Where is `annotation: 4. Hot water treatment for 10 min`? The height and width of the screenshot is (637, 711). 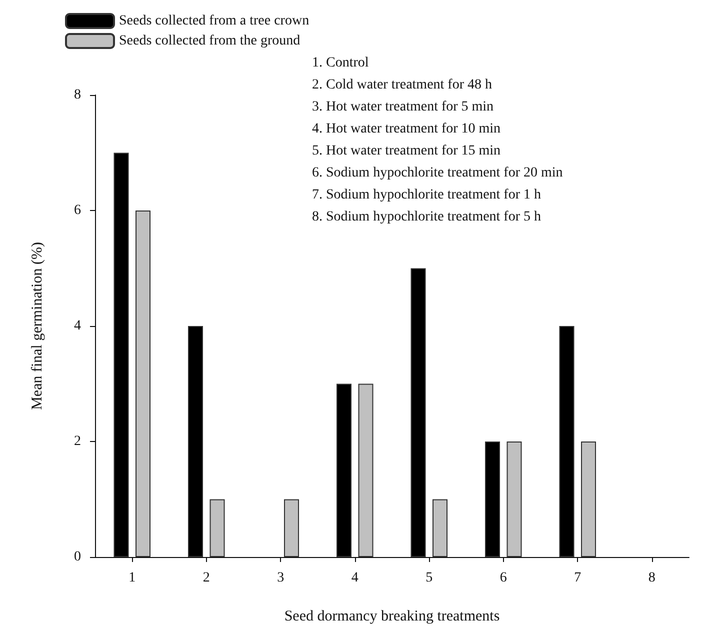
annotation: 4. Hot water treatment for 10 min is located at coordinates (406, 129).